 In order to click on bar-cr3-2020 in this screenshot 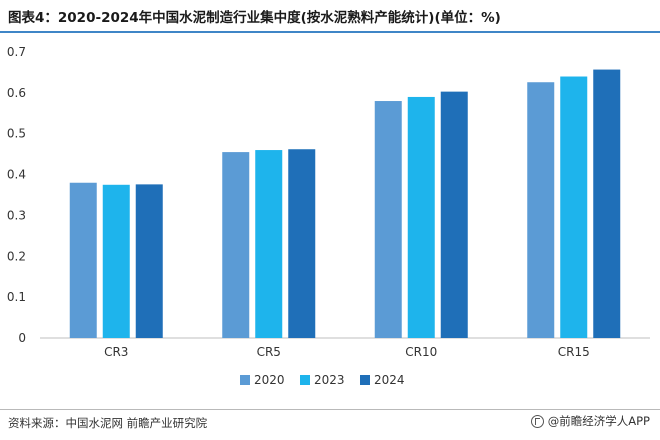, I will do `click(83, 260)`.